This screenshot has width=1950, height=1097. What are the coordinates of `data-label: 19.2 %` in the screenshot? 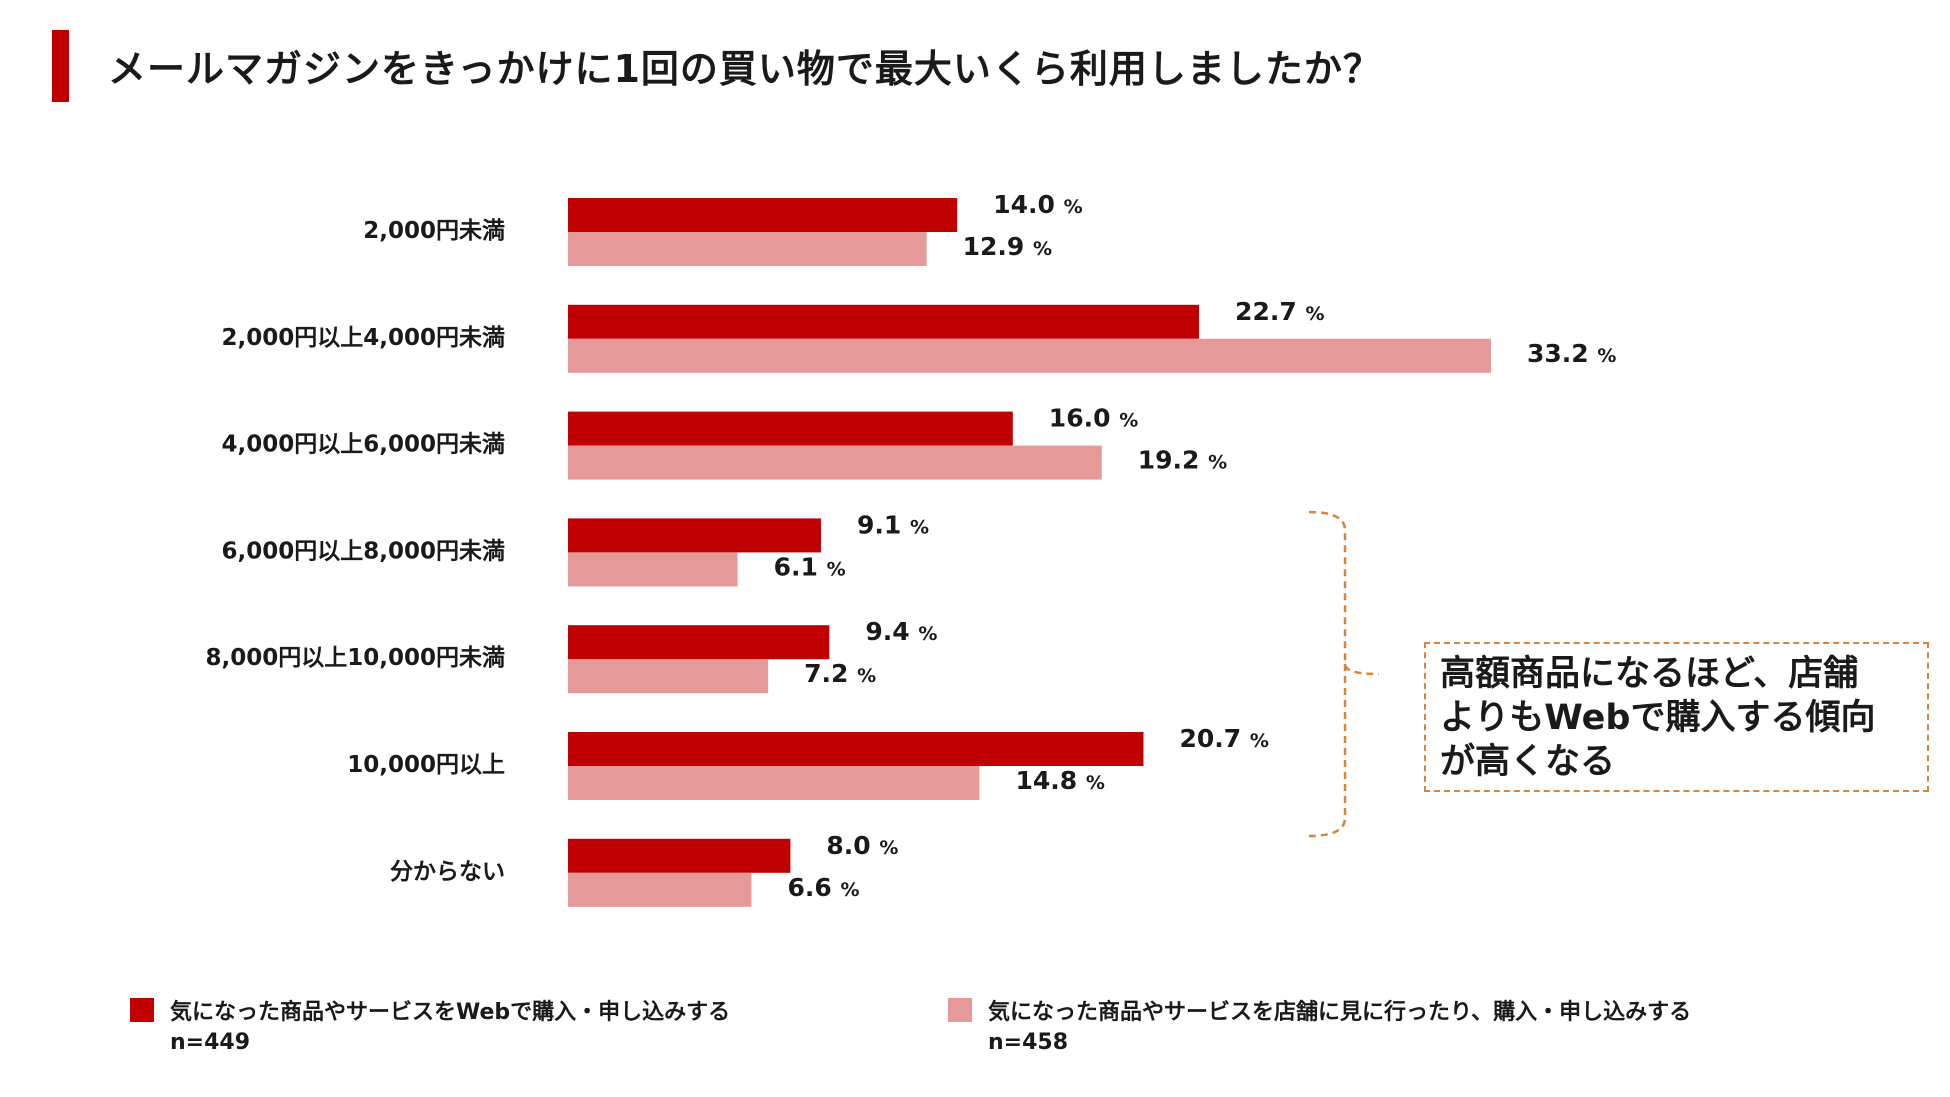 It's located at (1182, 460).